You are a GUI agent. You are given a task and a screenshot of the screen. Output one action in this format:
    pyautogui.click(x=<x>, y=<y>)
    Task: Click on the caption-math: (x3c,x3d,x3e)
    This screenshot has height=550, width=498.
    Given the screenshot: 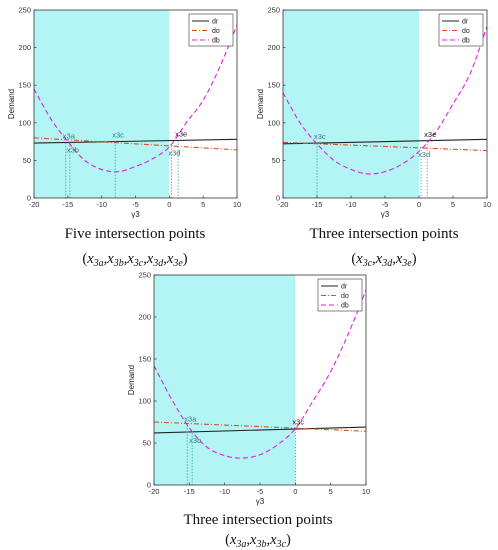 What is the action you would take?
    pyautogui.click(x=383, y=260)
    